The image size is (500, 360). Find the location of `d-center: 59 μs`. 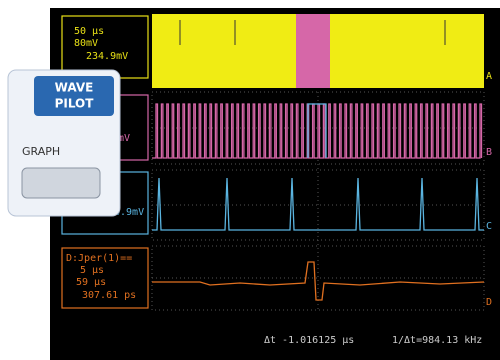

d-center: 59 μs is located at coordinates (91, 282).